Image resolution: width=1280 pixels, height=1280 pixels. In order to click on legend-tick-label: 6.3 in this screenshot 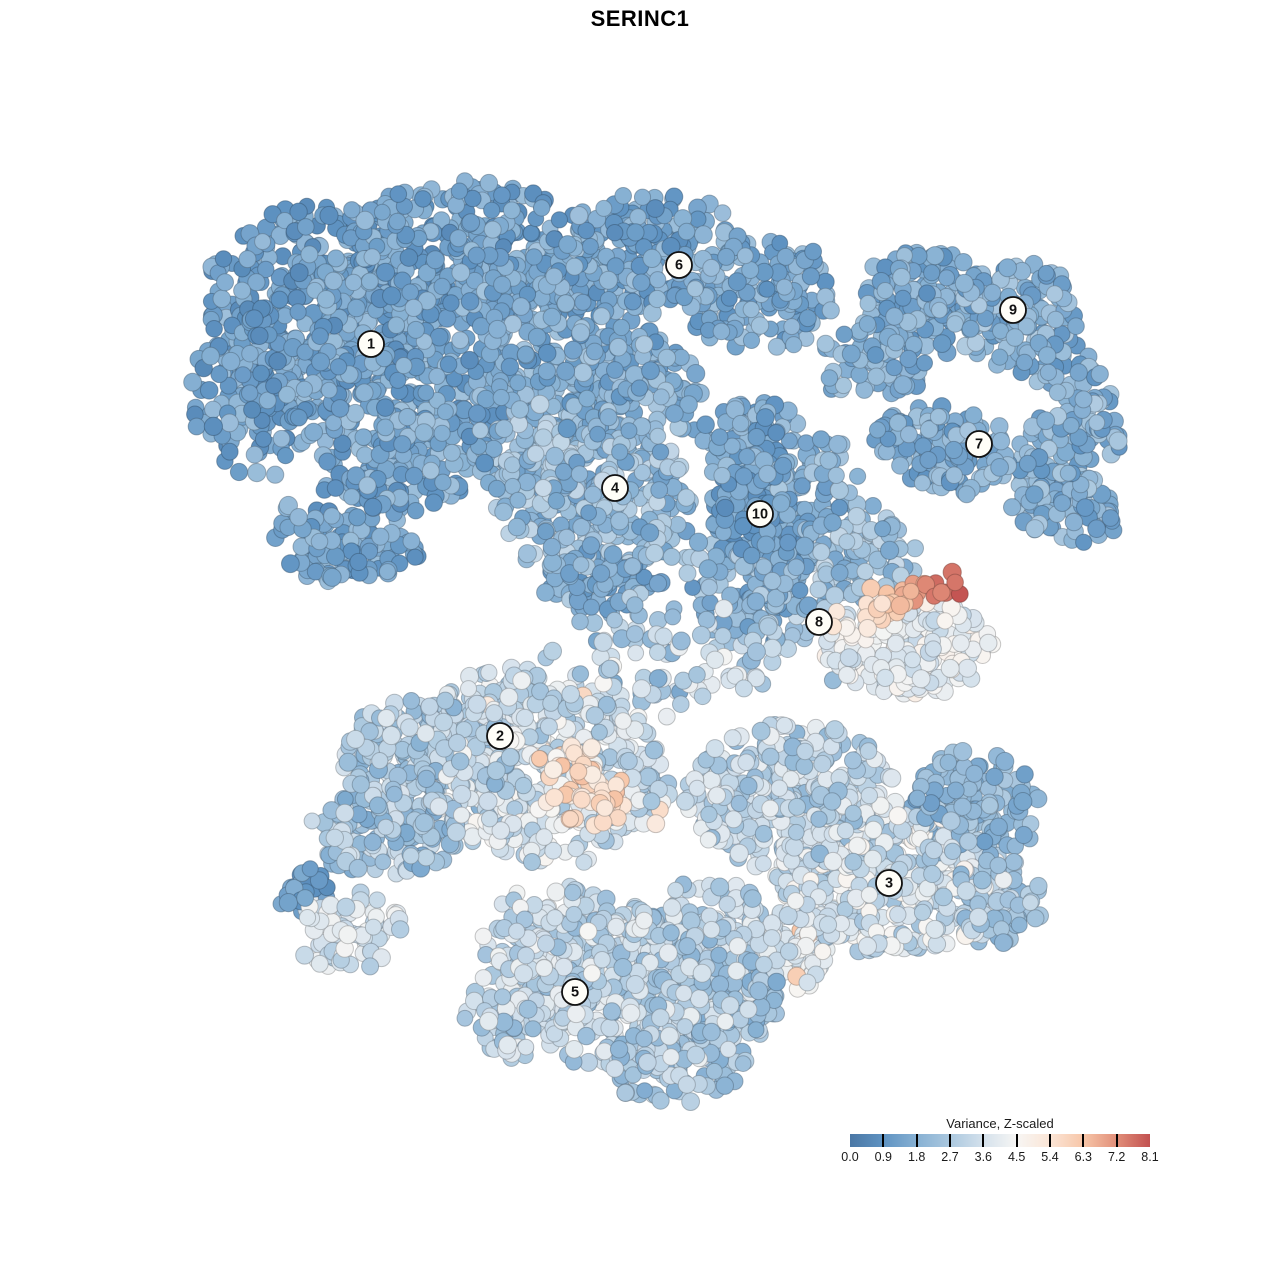, I will do `click(1083, 1157)`.